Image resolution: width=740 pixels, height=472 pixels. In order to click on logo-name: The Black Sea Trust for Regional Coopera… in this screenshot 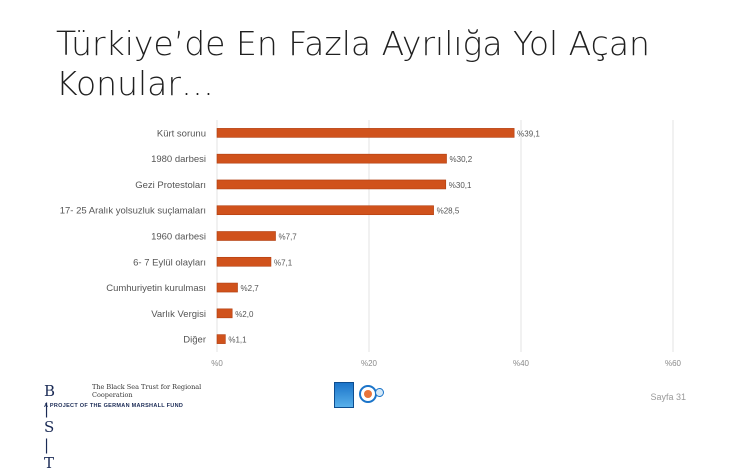, I will do `click(147, 391)`.